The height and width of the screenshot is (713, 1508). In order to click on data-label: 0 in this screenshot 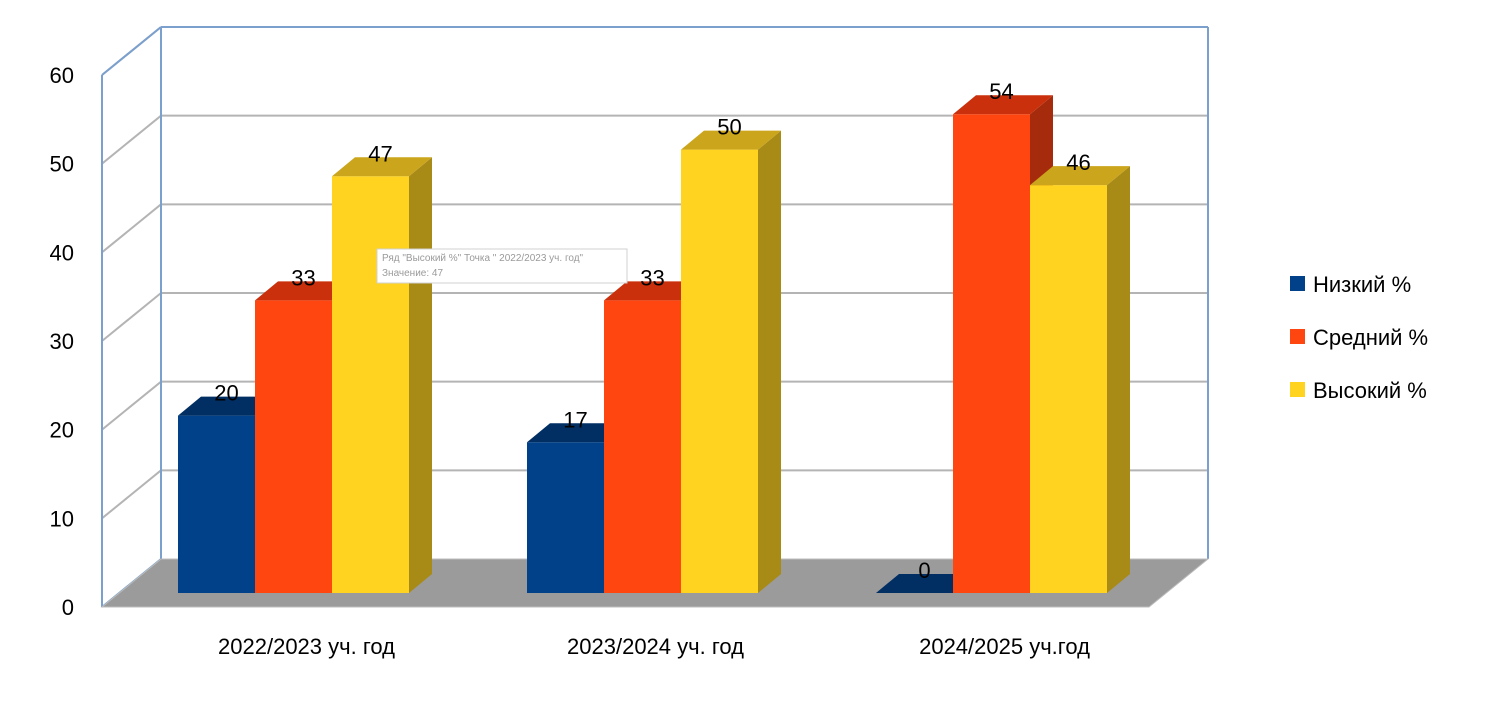, I will do `click(924, 570)`.